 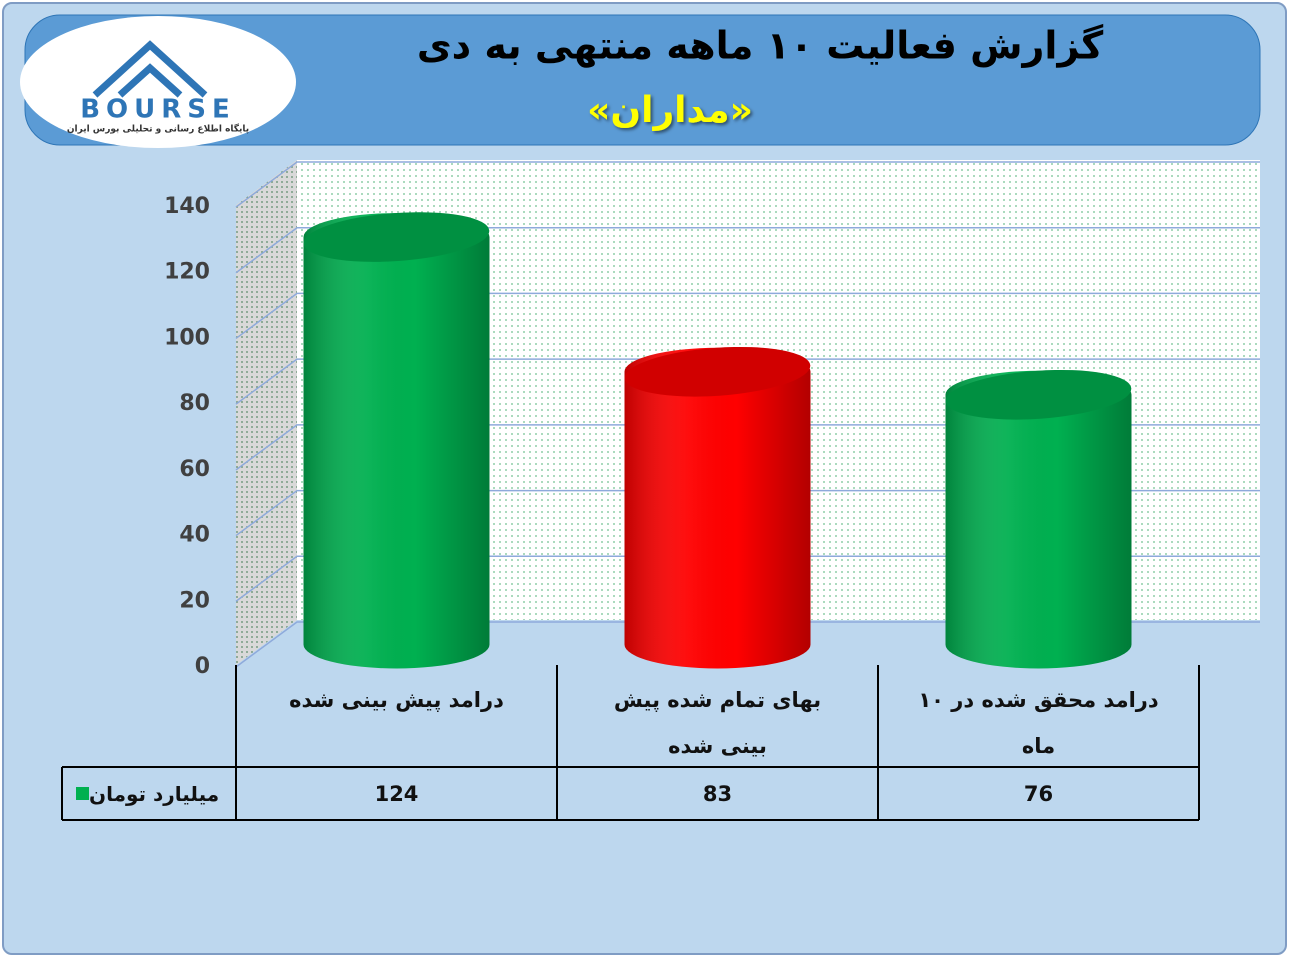 I want to click on chart-subtitle: «مداران», so click(x=670, y=110).